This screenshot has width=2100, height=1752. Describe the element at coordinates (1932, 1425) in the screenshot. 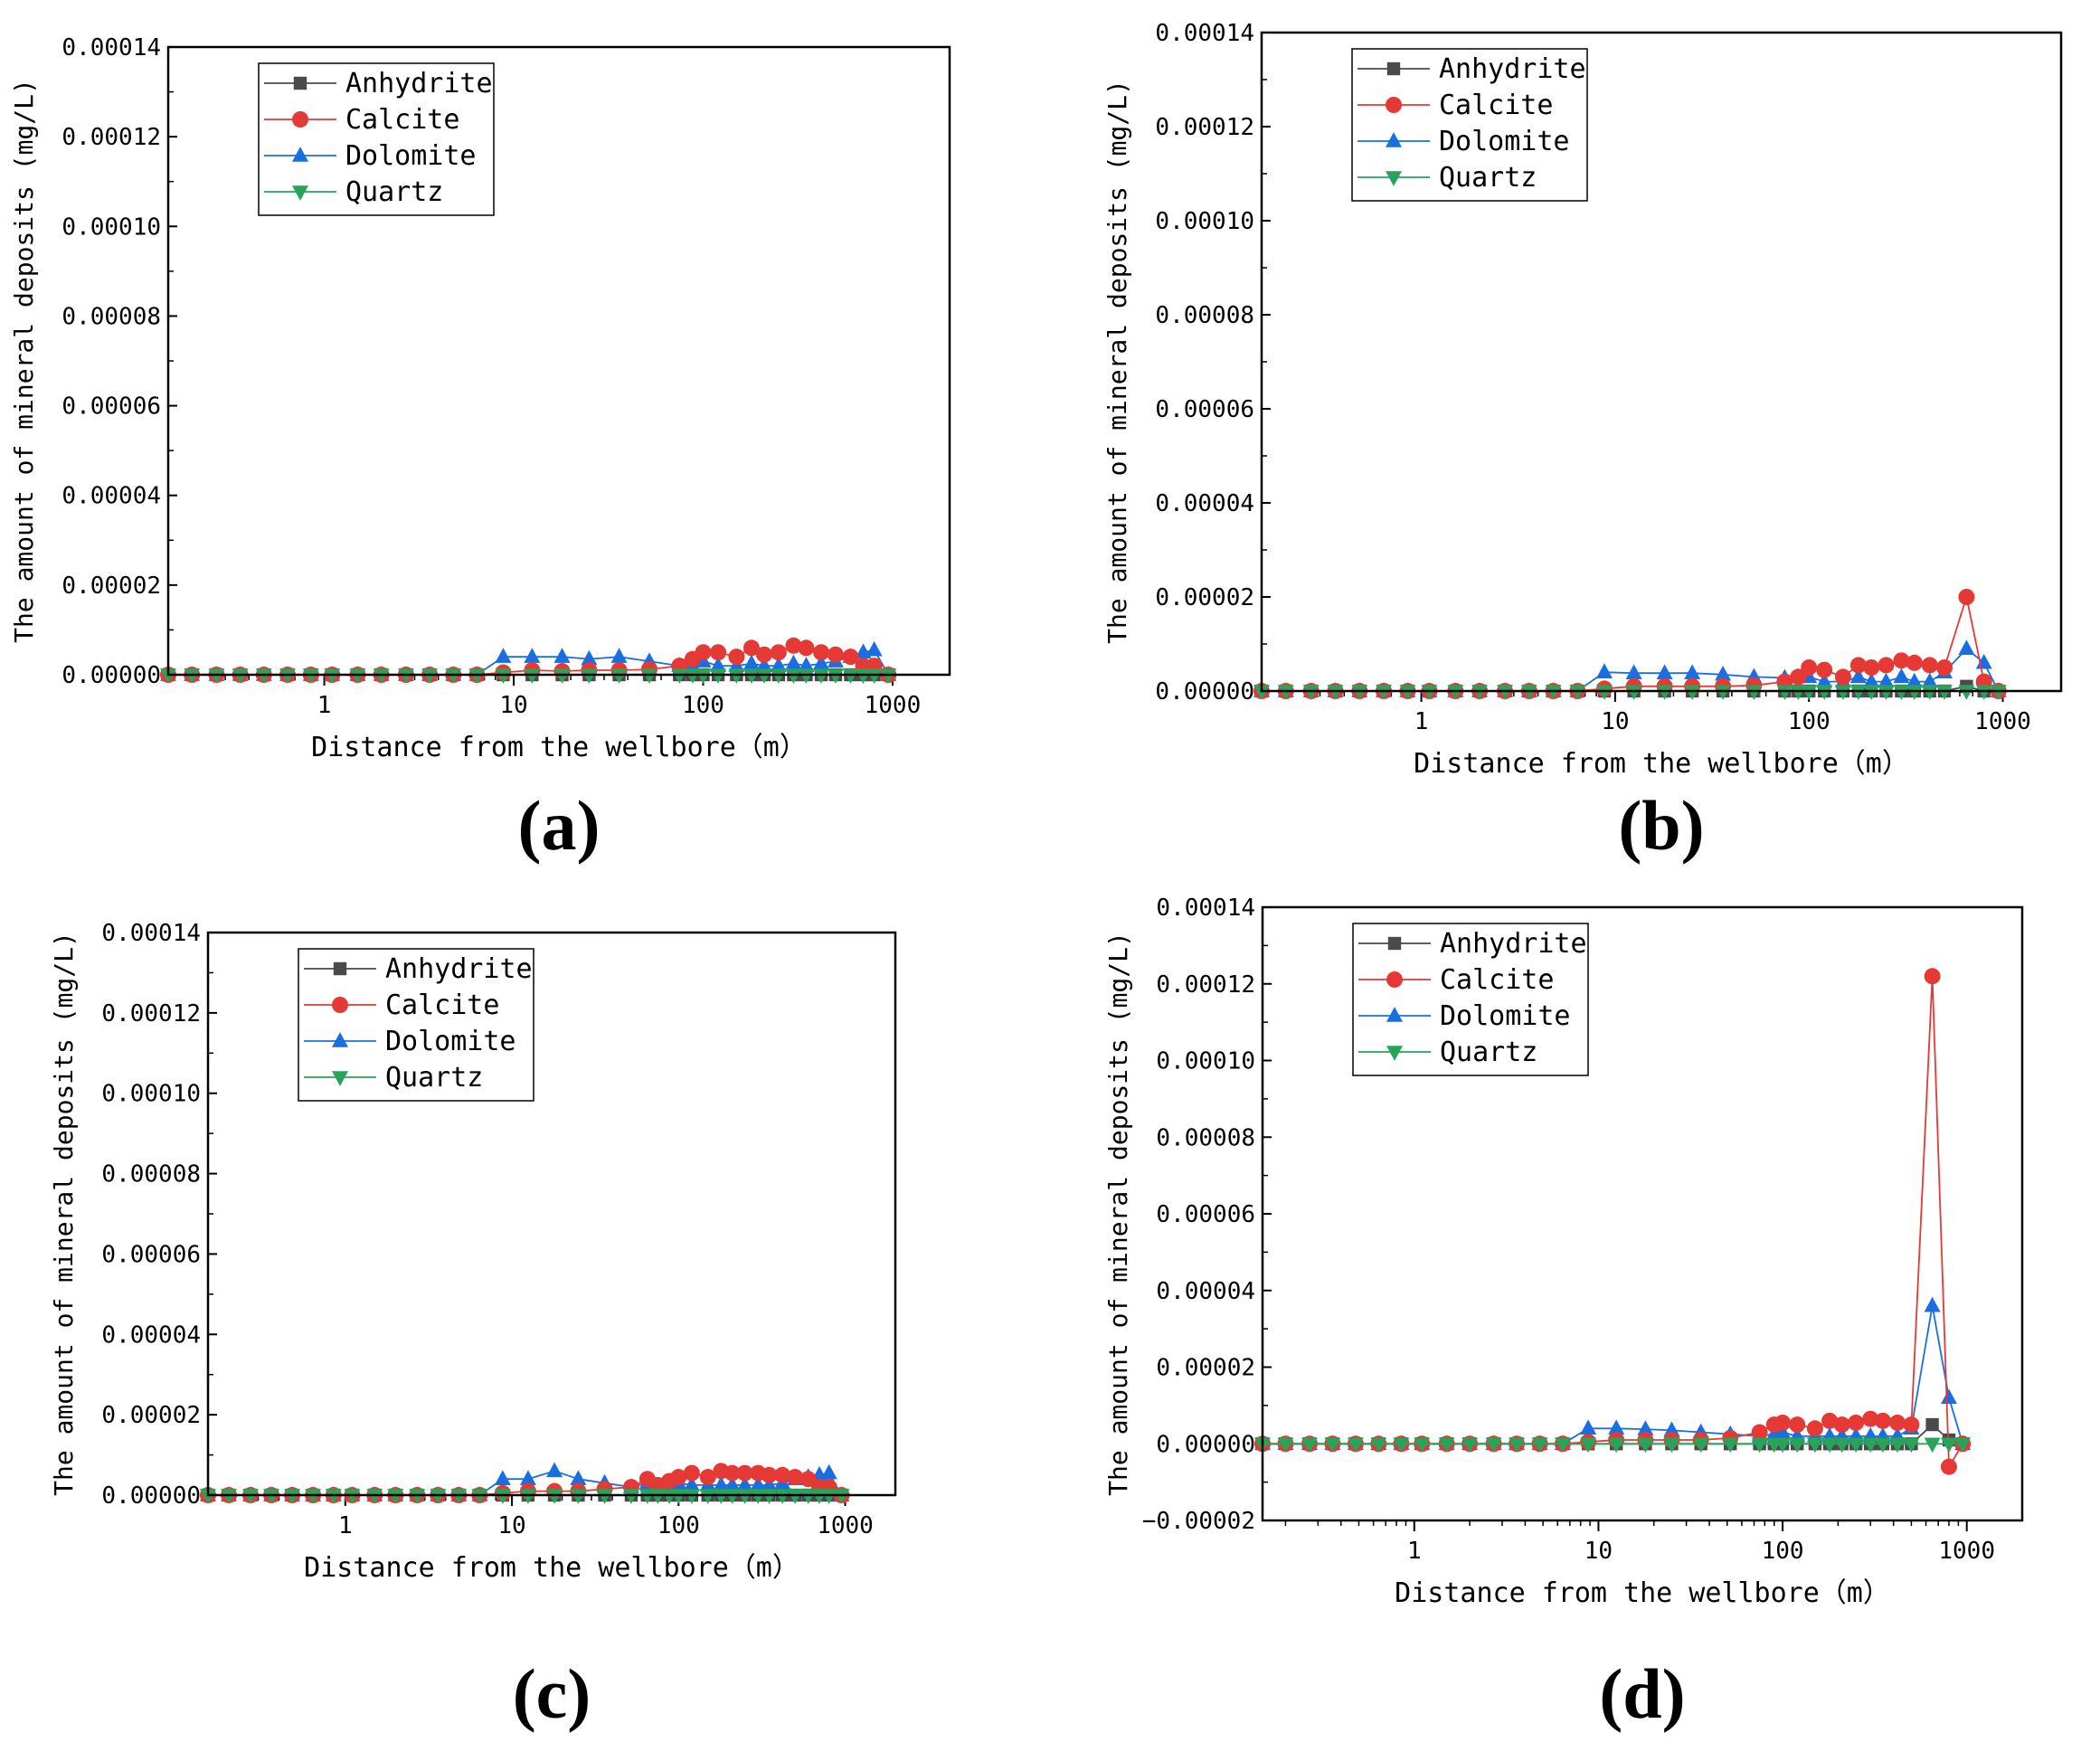

I see `data-point-anhydrite` at that location.